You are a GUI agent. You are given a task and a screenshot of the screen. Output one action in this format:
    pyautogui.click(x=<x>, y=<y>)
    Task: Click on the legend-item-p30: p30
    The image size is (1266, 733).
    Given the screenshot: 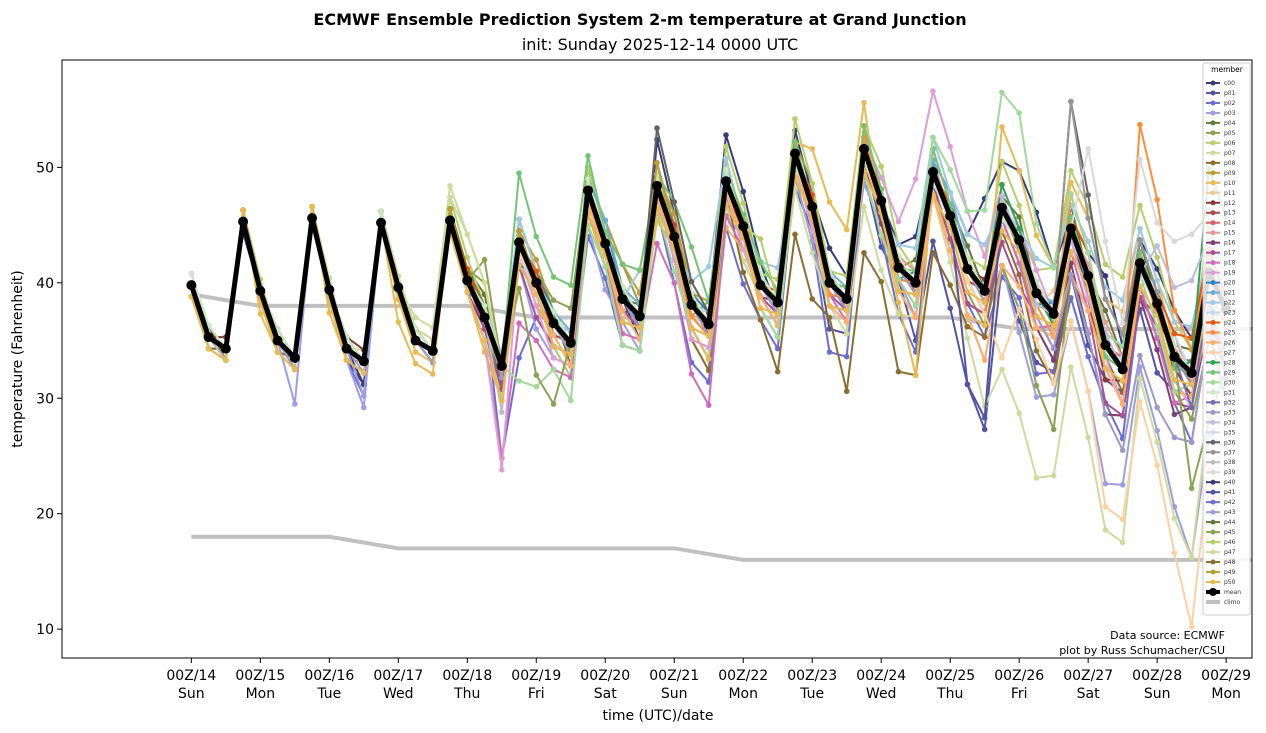 What is the action you would take?
    pyautogui.click(x=1221, y=382)
    